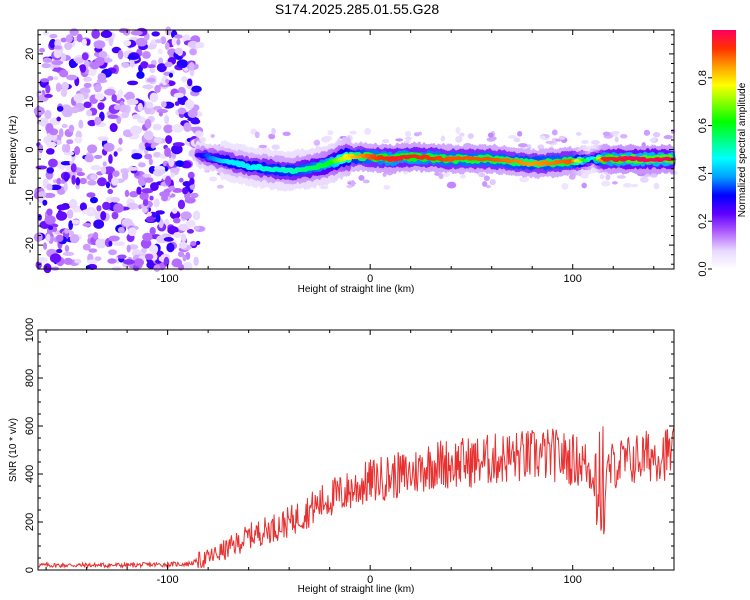 The image size is (750, 600). What do you see at coordinates (357, 9) in the screenshot?
I see `figure-title: S174.2025.285.01.55.G28` at bounding box center [357, 9].